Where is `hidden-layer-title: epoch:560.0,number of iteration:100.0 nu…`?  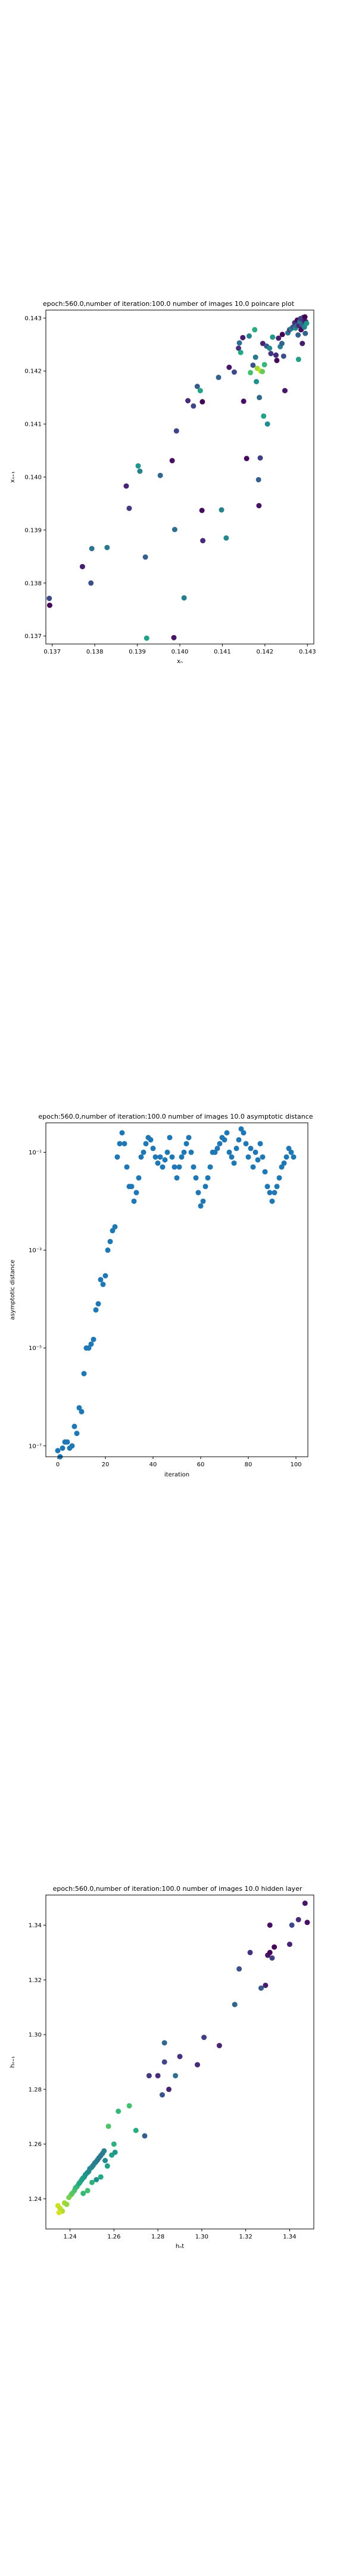 hidden-layer-title: epoch:560.0,number of iteration:100.0 nu… is located at coordinates (178, 1889).